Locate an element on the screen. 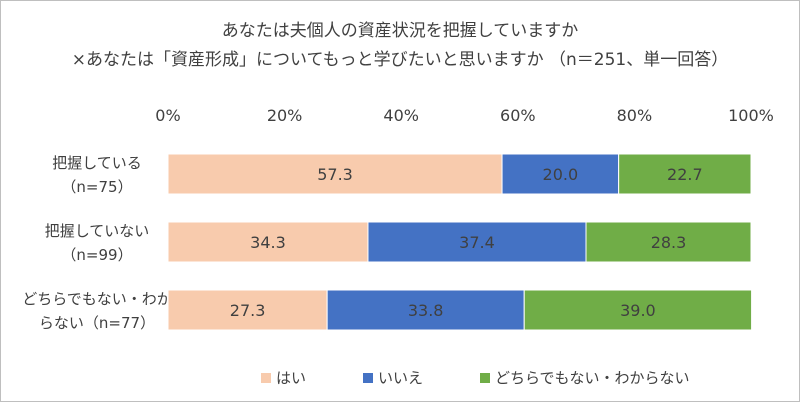  legend-label: はい is located at coordinates (291, 378).